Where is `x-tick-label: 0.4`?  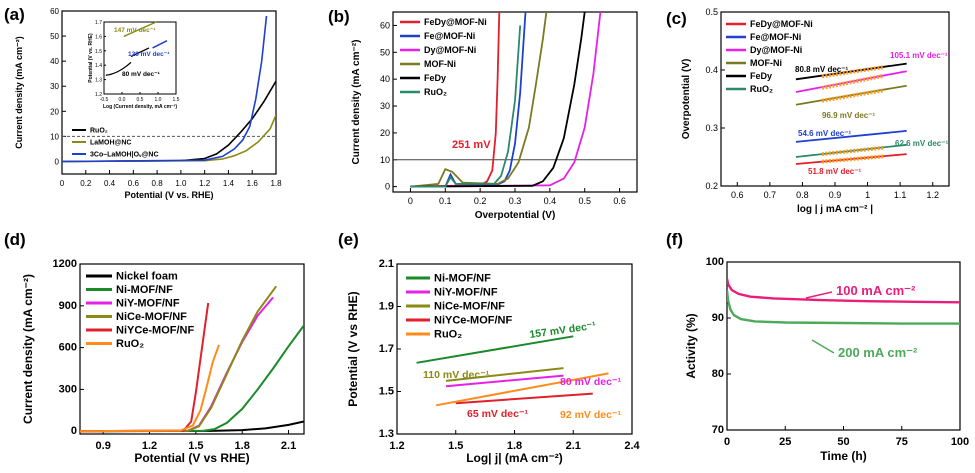
x-tick-label: 0.4 is located at coordinates (110, 183).